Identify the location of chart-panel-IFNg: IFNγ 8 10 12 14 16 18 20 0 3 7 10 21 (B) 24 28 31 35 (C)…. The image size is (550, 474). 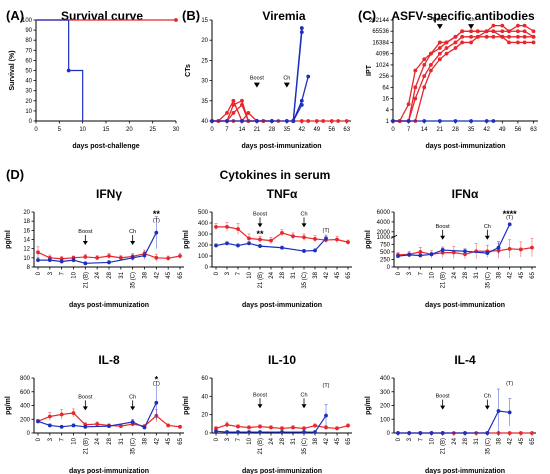
(94, 248).